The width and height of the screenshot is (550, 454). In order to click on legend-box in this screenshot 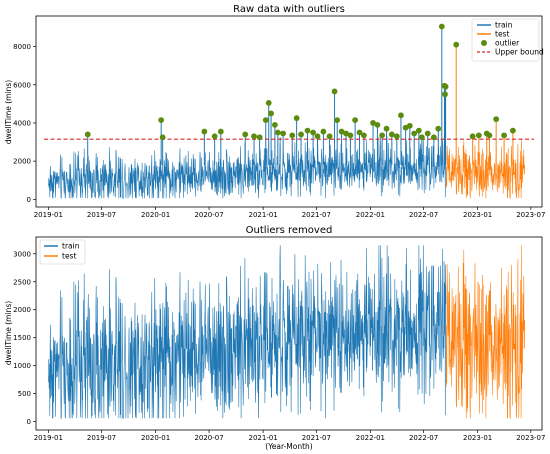, I will do `click(505, 40)`.